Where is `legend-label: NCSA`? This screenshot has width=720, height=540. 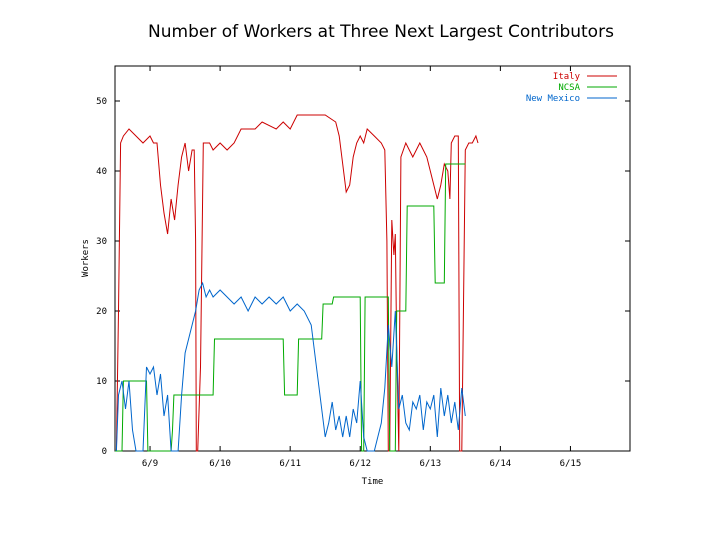 legend-label: NCSA is located at coordinates (569, 88).